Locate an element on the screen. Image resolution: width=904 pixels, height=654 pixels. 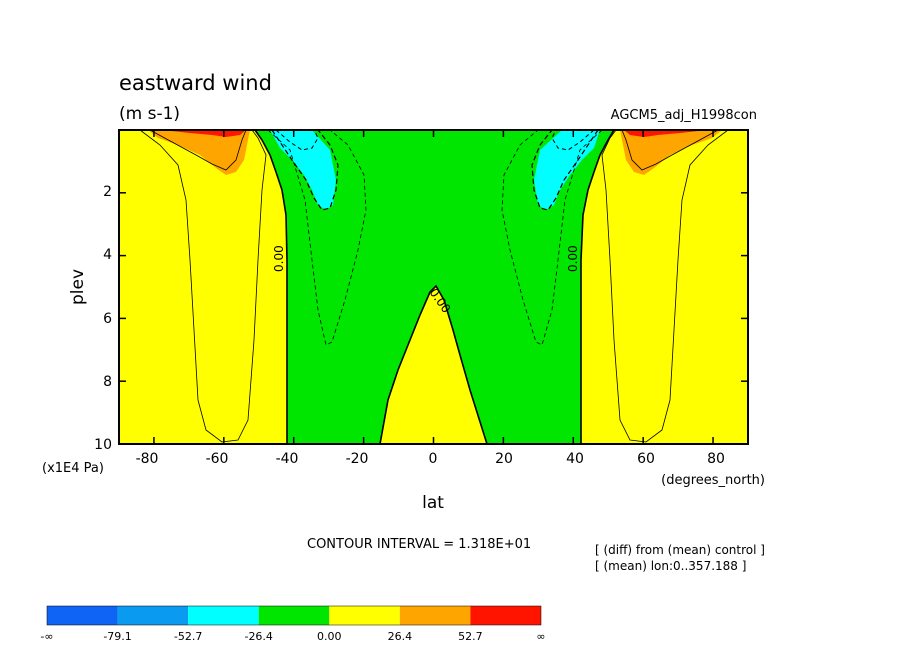
y-tick-label: 10 is located at coordinates (103, 445).